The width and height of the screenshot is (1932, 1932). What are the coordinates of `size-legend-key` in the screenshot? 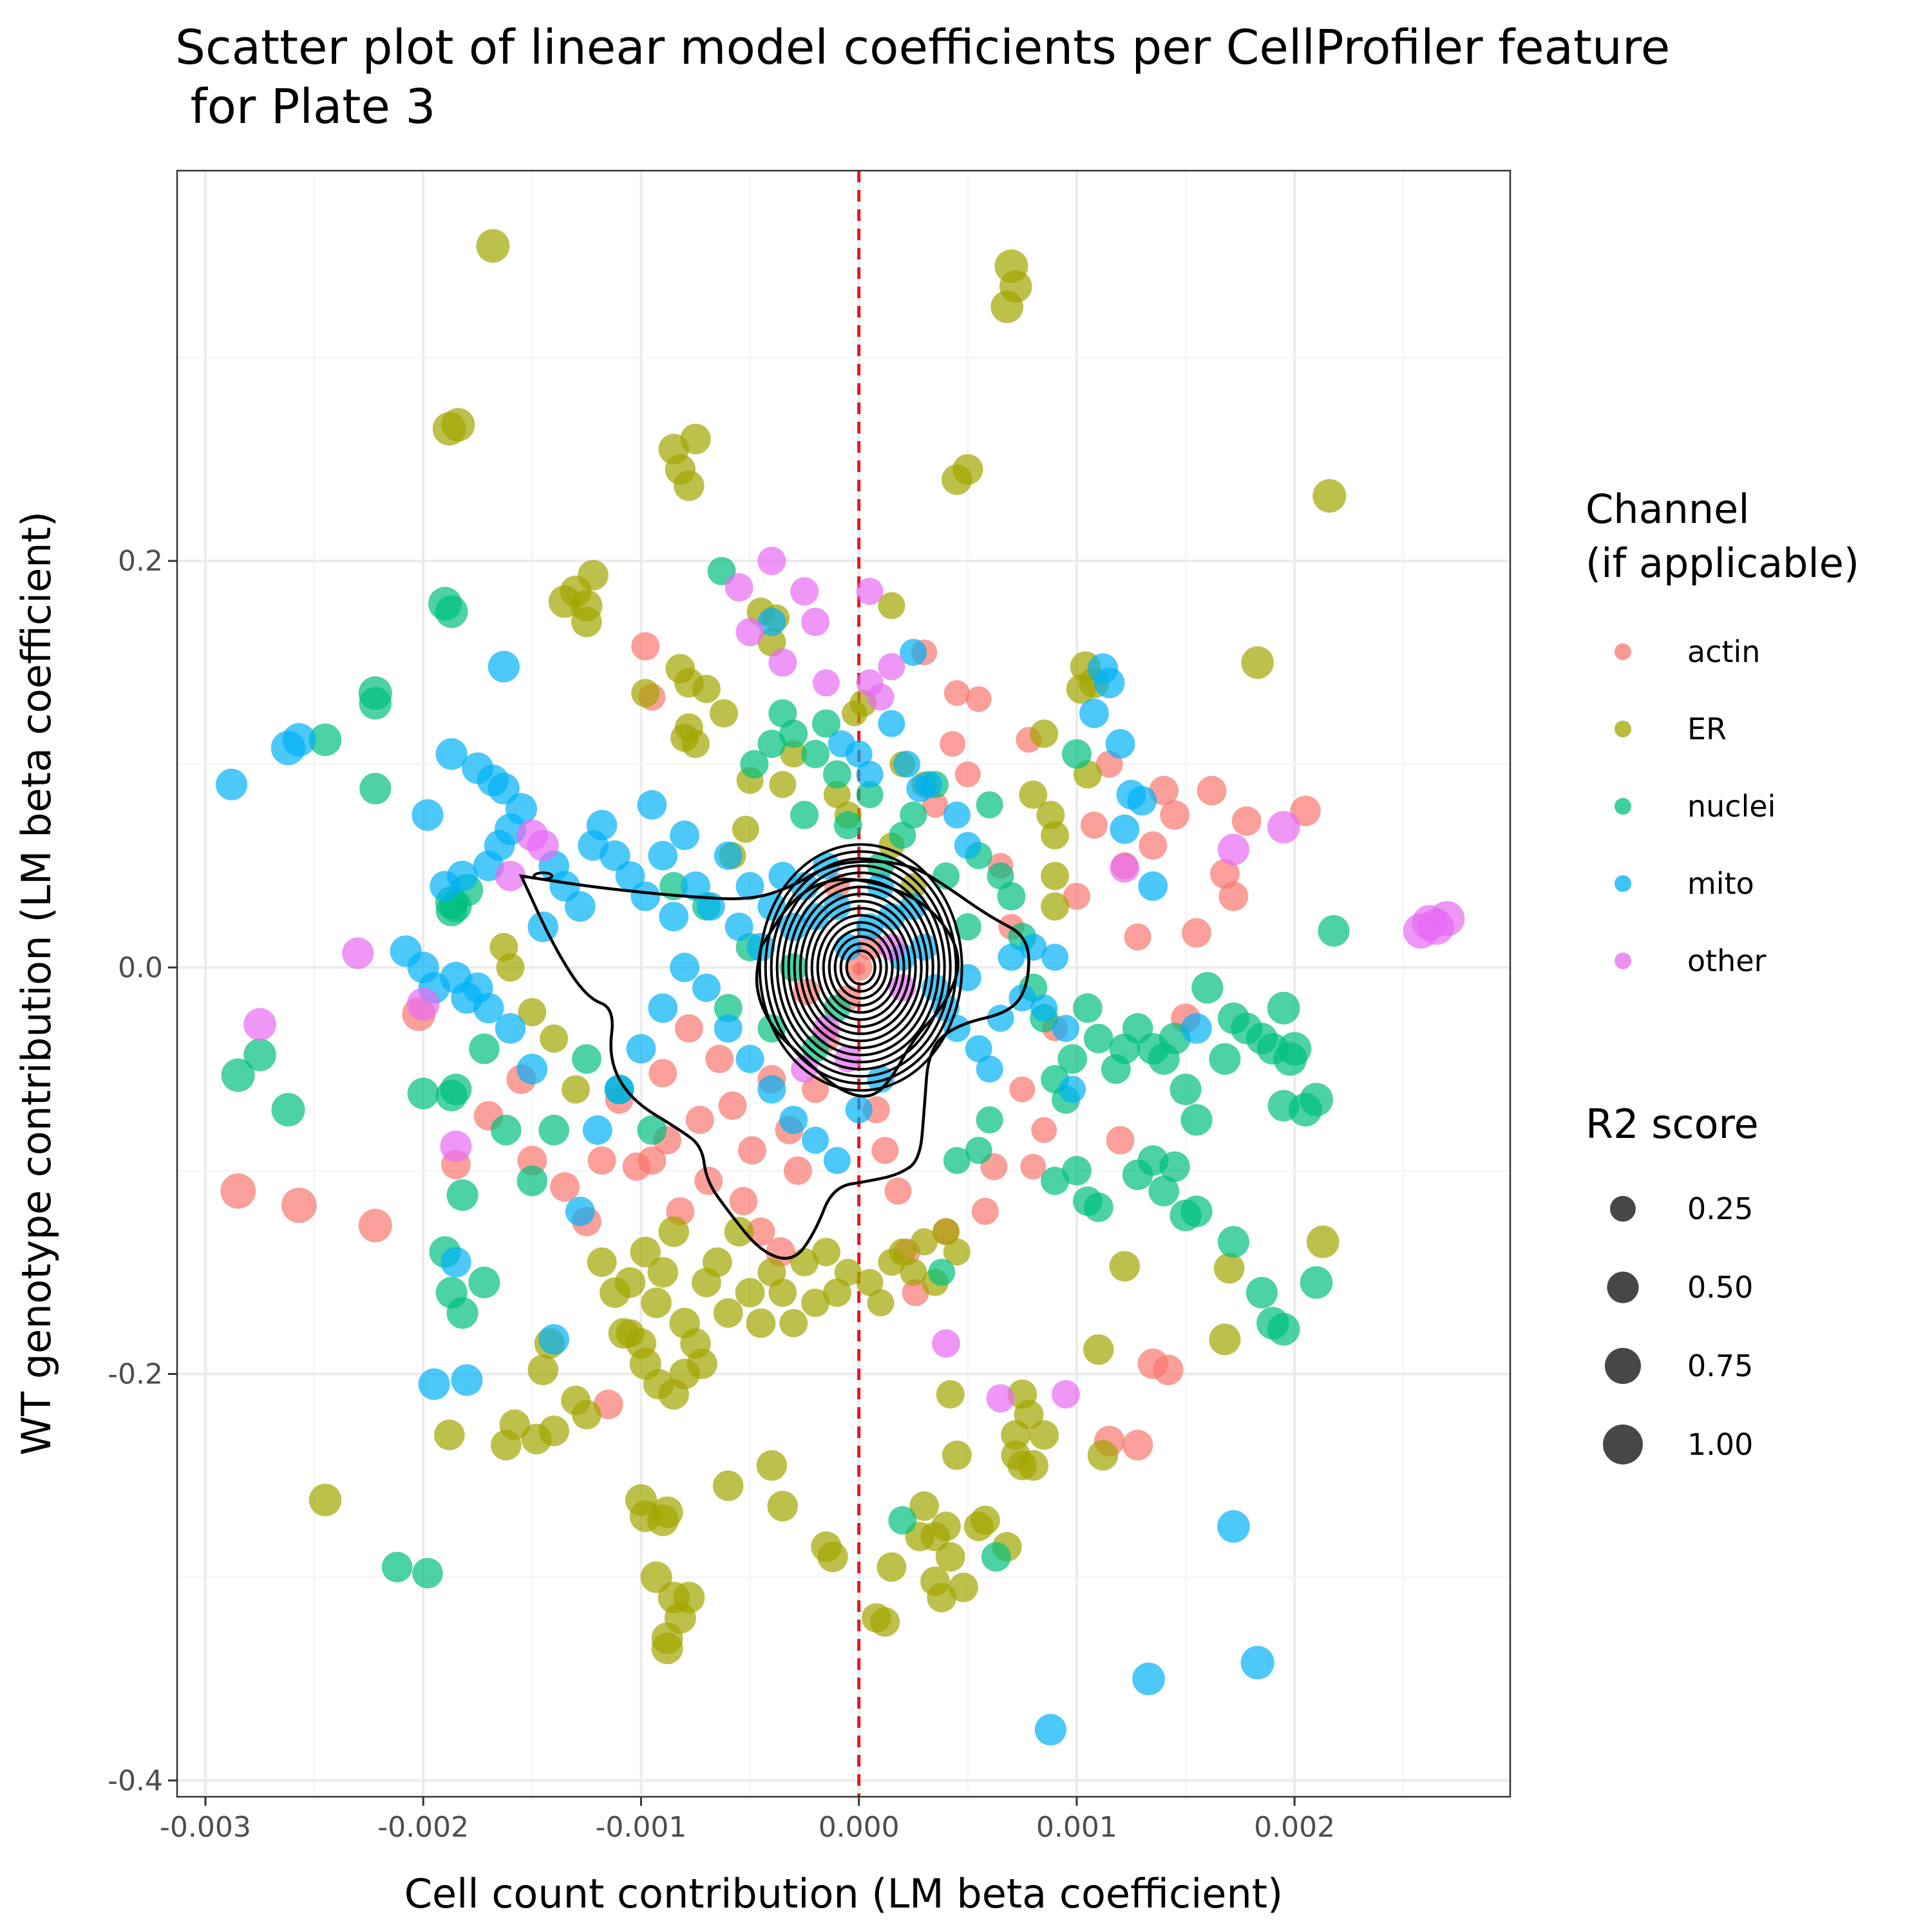 It's located at (1623, 1366).